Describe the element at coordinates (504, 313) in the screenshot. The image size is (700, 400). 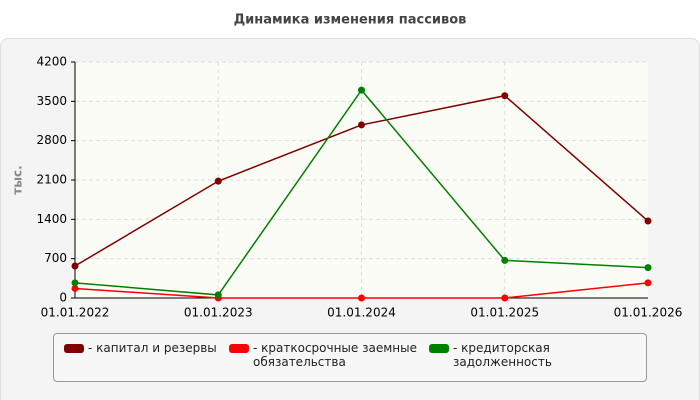
I see `x-tick-label: 01.01.2025` at that location.